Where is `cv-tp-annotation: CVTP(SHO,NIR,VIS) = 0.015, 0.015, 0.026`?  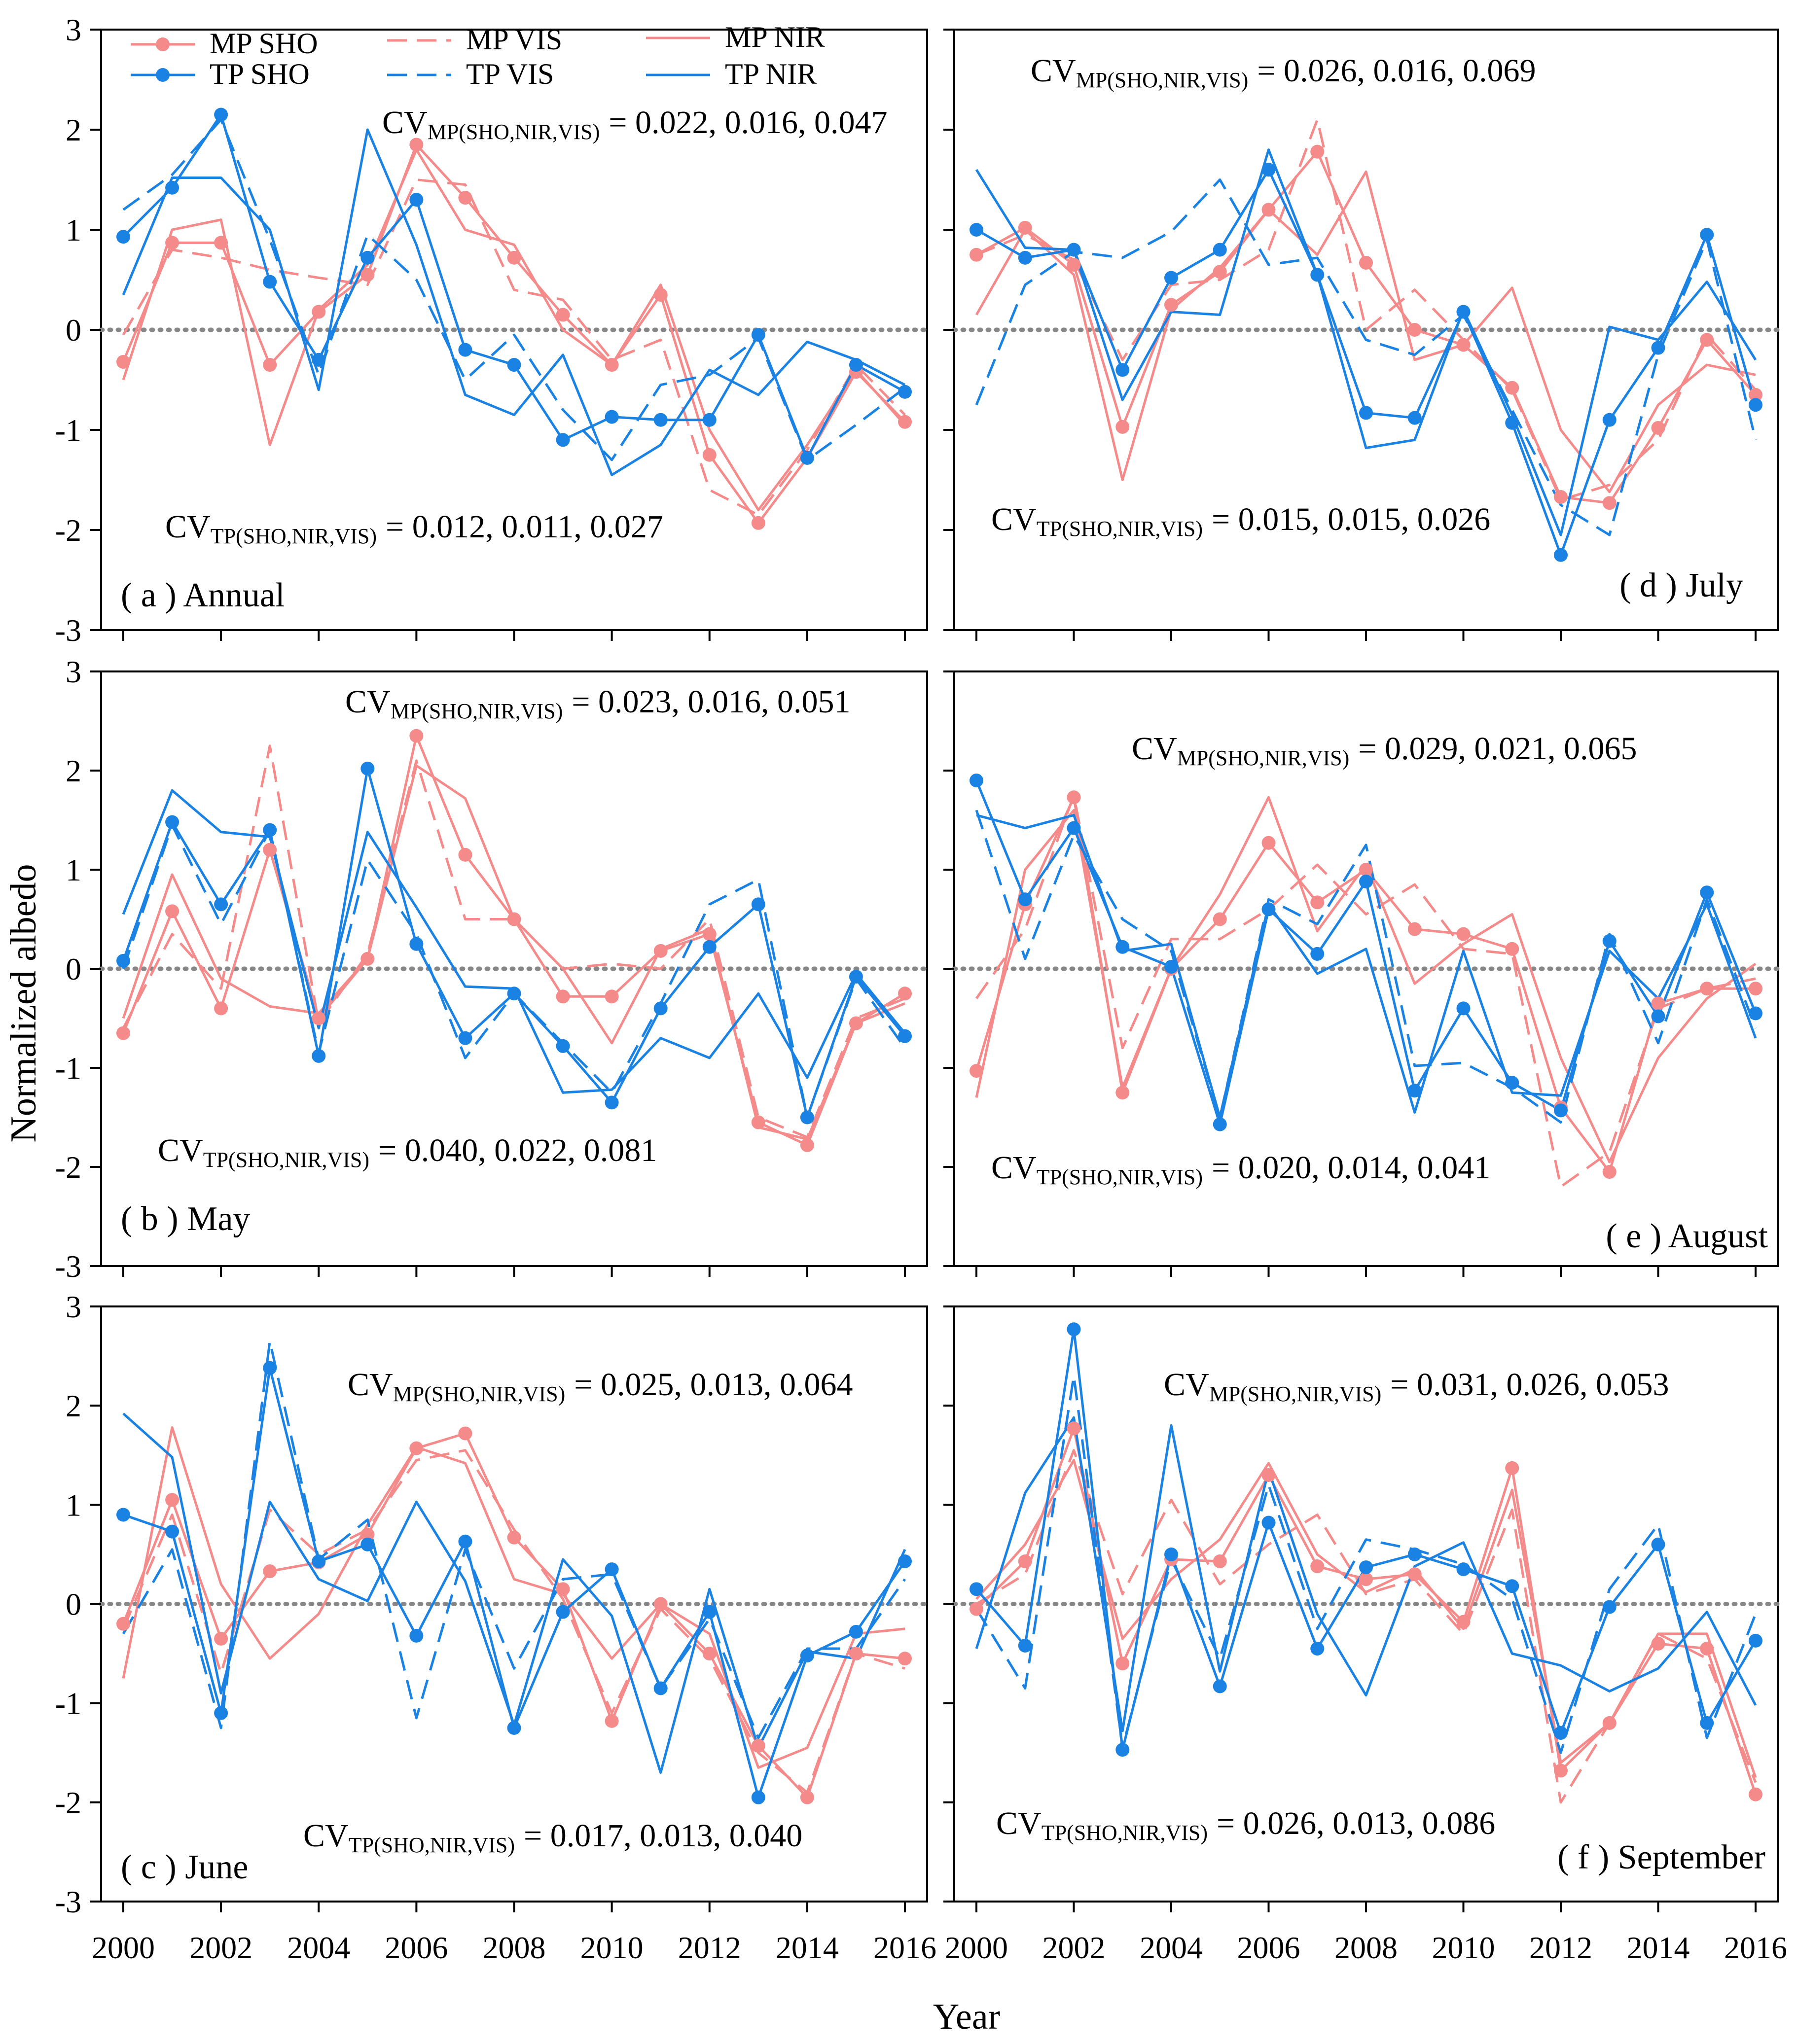
cv-tp-annotation: CVTP(SHO,NIR,VIS) = 0.015, 0.015, 0.026 is located at coordinates (1240, 521).